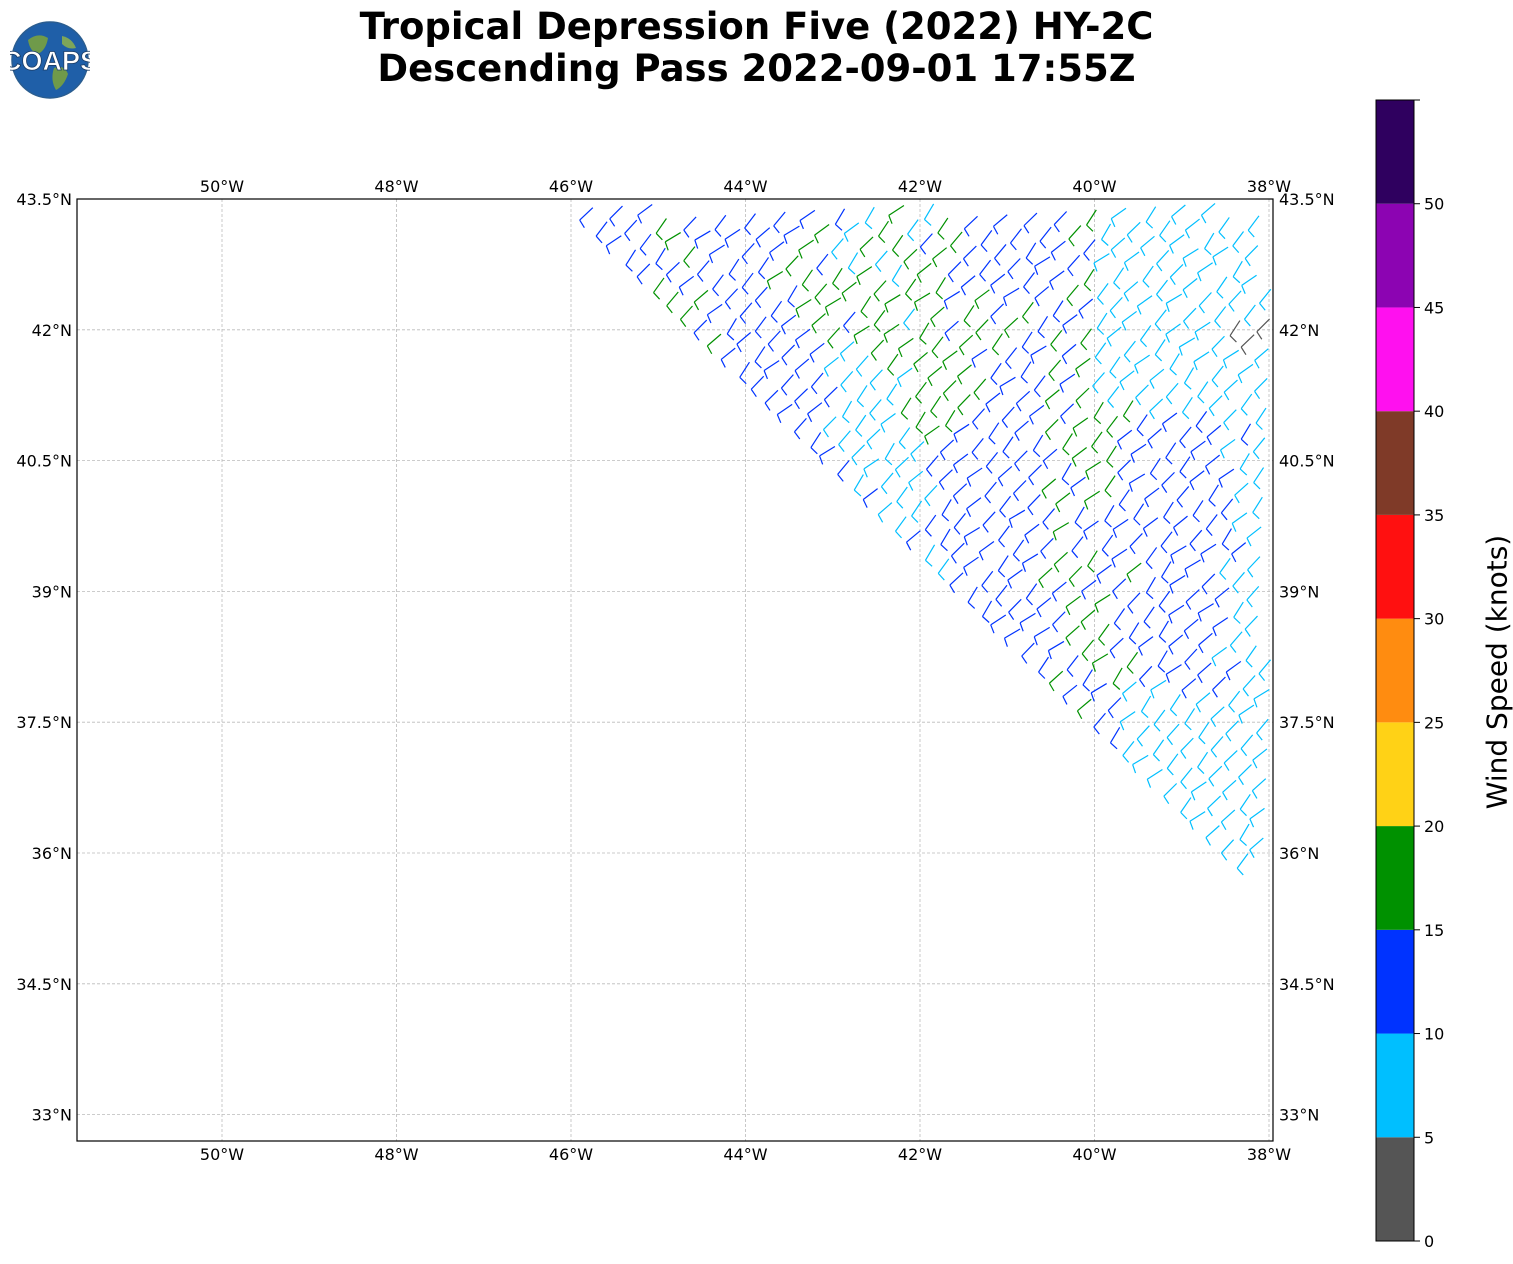 The width and height of the screenshot is (1513, 1264). What do you see at coordinates (52, 1115) in the screenshot?
I see `lat-label-left: 33°N` at bounding box center [52, 1115].